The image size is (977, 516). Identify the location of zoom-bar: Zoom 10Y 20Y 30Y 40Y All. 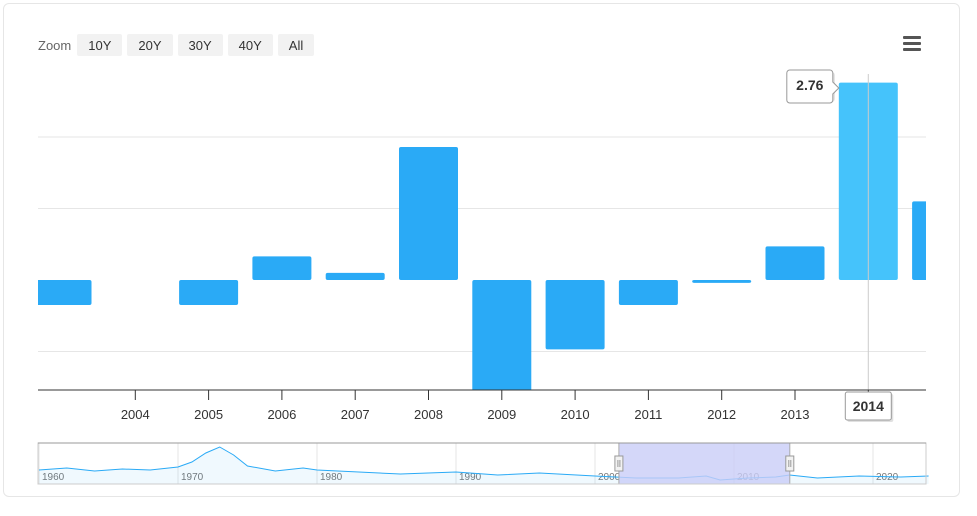
(178, 45).